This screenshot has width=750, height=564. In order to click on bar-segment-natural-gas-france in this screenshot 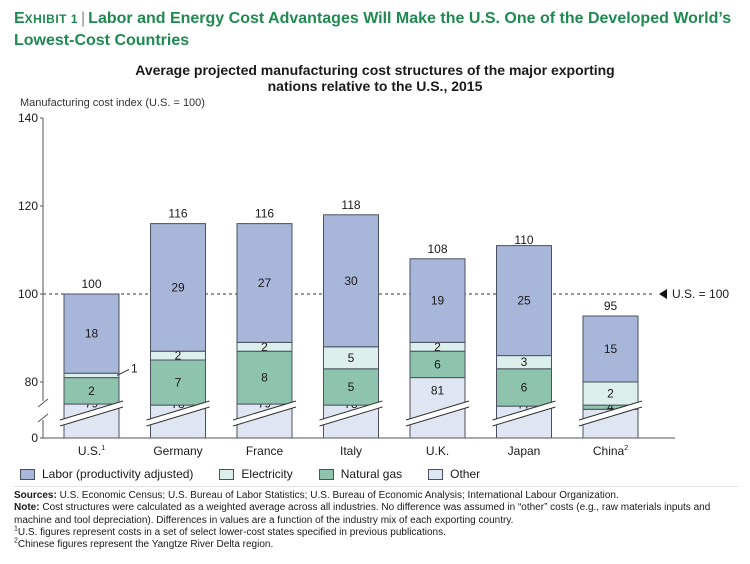, I will do `click(264, 377)`.